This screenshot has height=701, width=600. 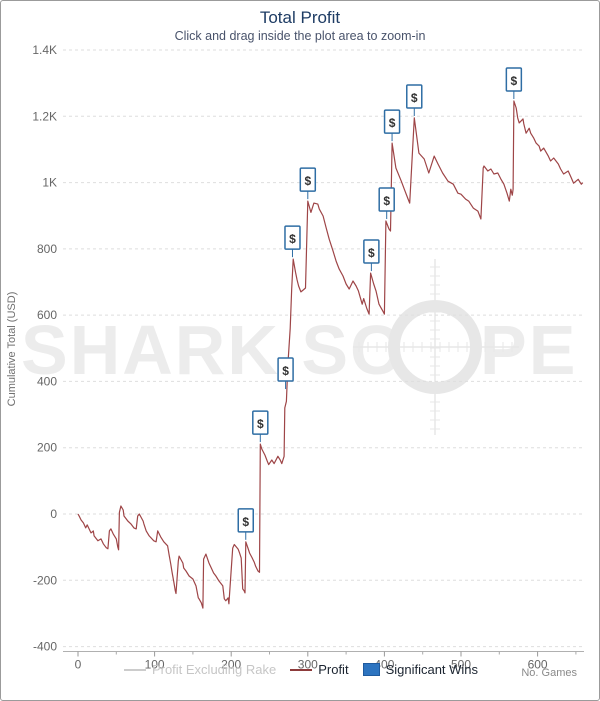 I want to click on x-tick-label: 100, so click(x=155, y=665).